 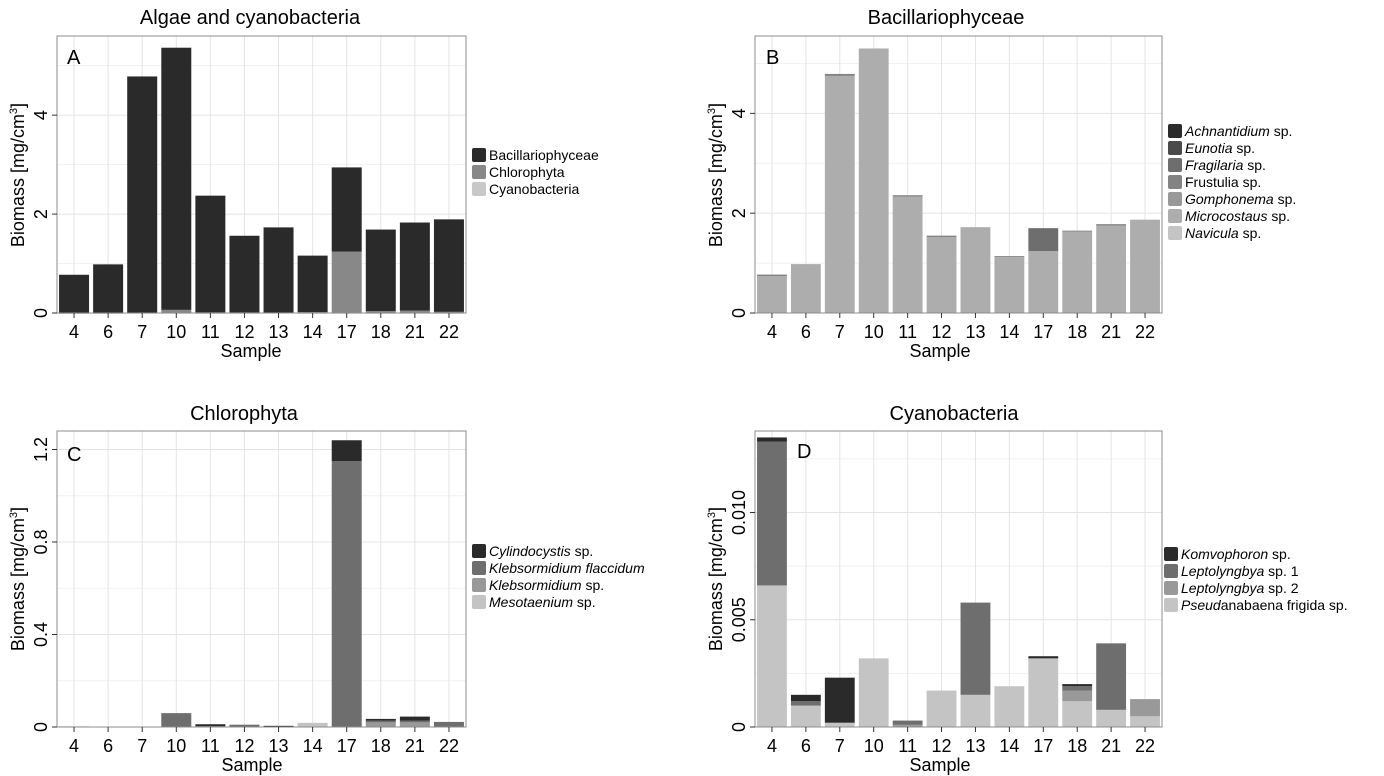 I want to click on legend-label: Pseudanabaena frigida sp., so click(x=1264, y=605).